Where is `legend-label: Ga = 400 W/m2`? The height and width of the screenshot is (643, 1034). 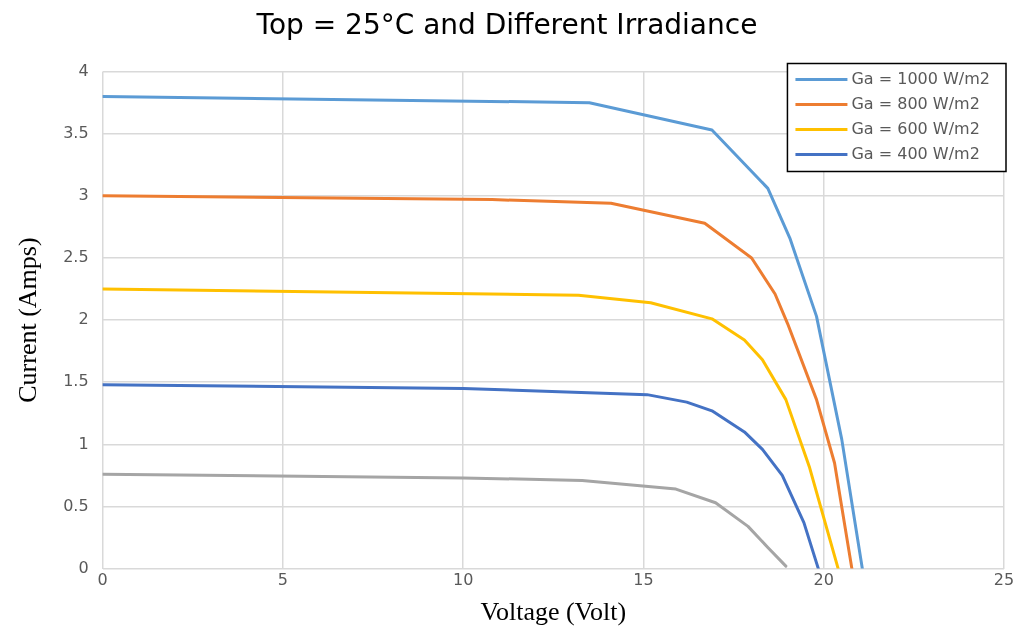 legend-label: Ga = 400 W/m2 is located at coordinates (915, 153).